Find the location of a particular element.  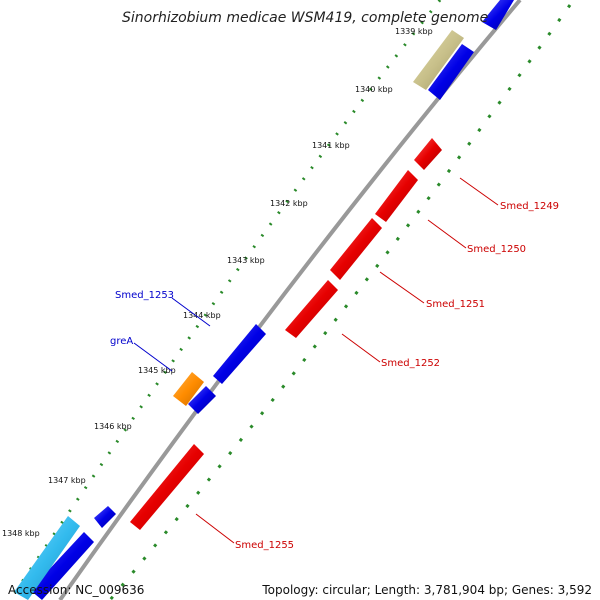

gene-label-smed-1249: Smed_1249 is located at coordinates (529, 206).